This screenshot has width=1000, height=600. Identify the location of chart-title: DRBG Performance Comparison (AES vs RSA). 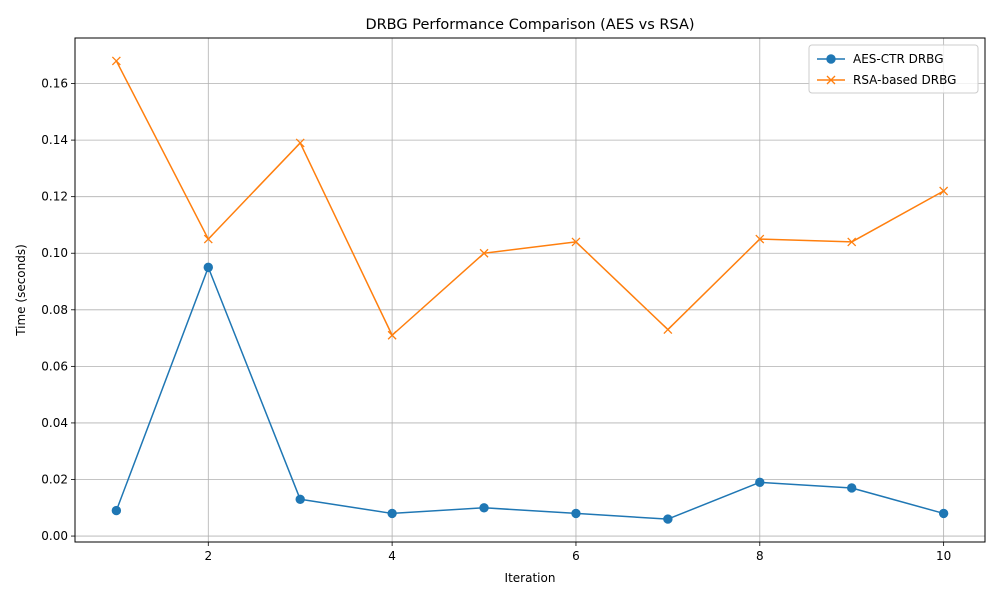
(529, 25).